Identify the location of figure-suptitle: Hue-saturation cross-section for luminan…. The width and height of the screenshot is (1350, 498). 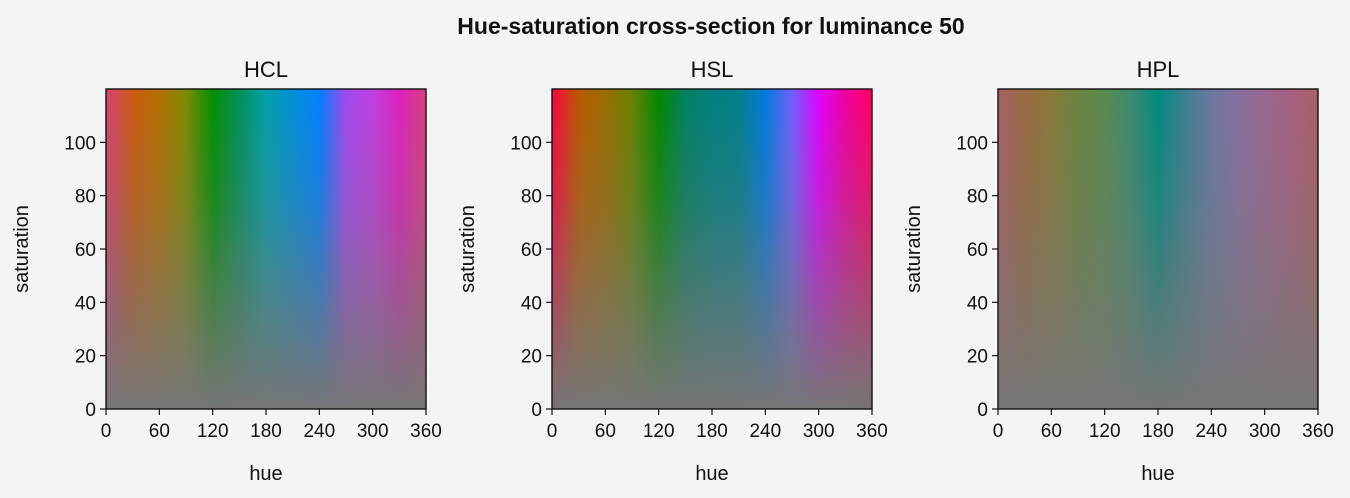
(710, 26).